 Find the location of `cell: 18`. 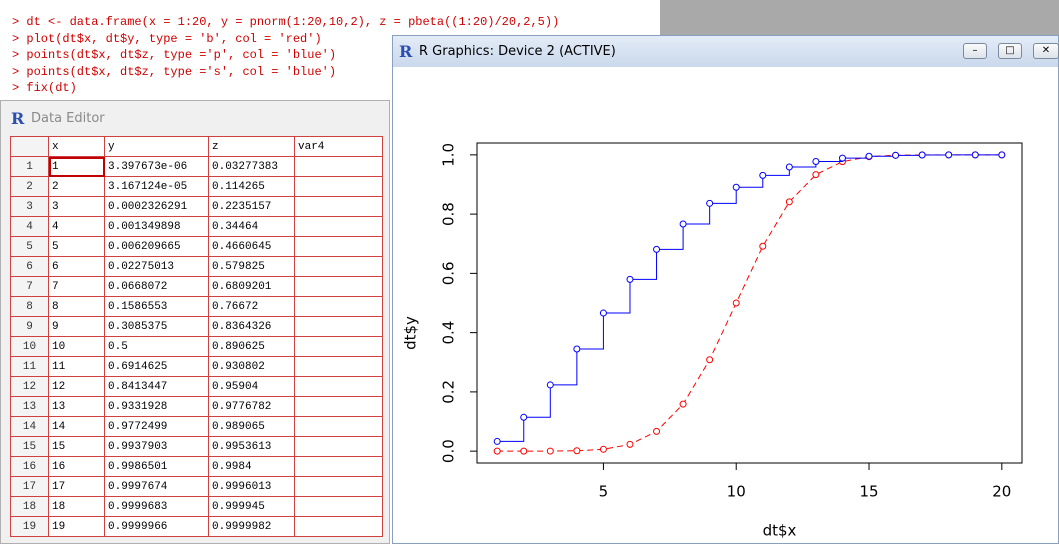

cell: 18 is located at coordinates (76, 506).